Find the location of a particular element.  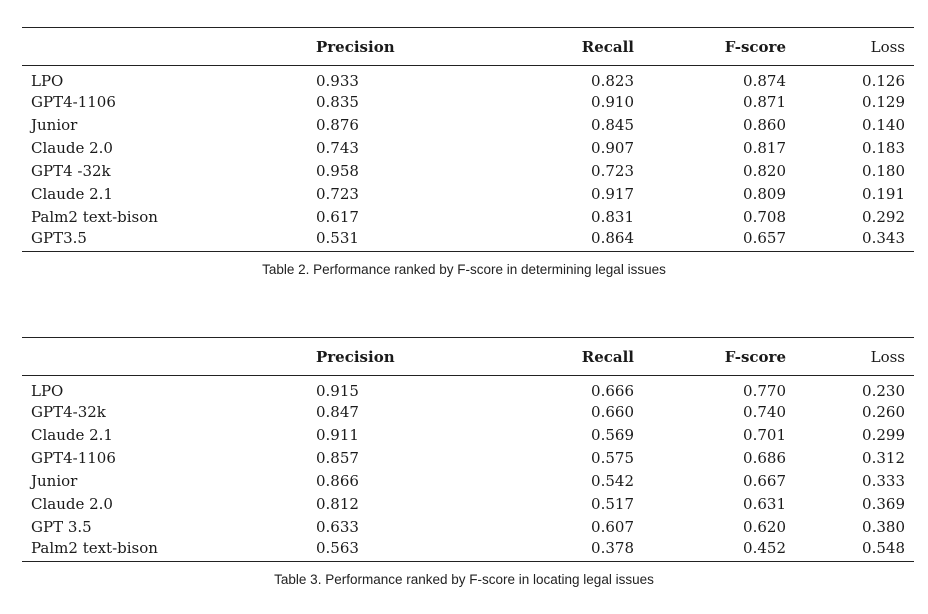

cell-fscore: 0.631 is located at coordinates (764, 503).